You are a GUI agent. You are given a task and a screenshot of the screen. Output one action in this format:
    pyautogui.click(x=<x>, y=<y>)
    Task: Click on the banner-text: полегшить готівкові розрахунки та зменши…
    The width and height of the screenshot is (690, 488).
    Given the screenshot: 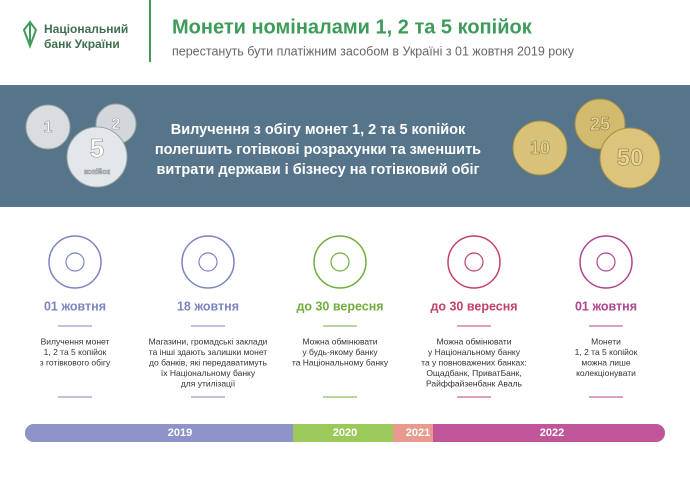 What is the action you would take?
    pyautogui.click(x=318, y=150)
    